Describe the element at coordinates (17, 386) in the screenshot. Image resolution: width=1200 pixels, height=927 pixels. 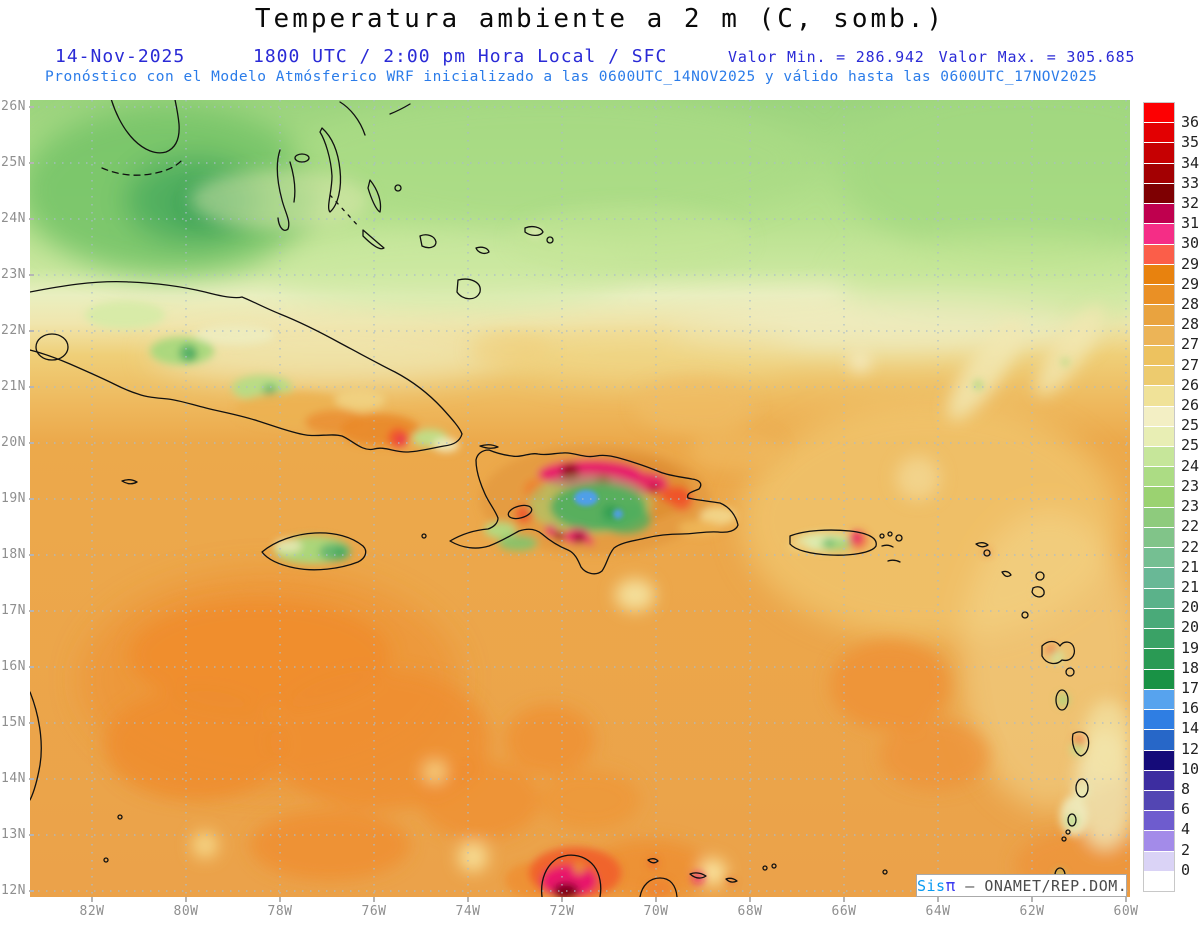
I see `lat-tick-label: 21N` at that location.